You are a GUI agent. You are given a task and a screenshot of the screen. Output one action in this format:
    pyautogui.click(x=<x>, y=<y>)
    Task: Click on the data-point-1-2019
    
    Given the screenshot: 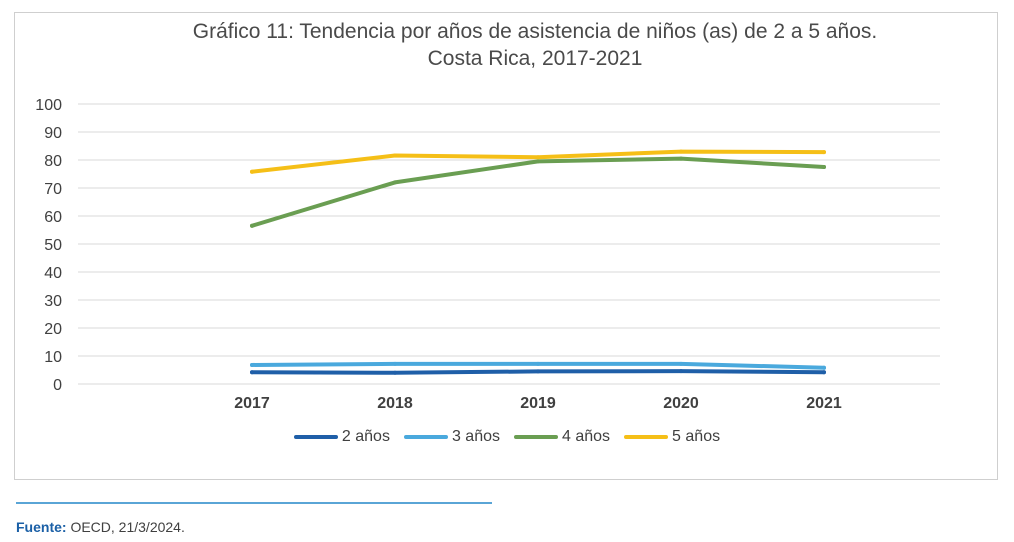 What is the action you would take?
    pyautogui.click(x=538, y=371)
    